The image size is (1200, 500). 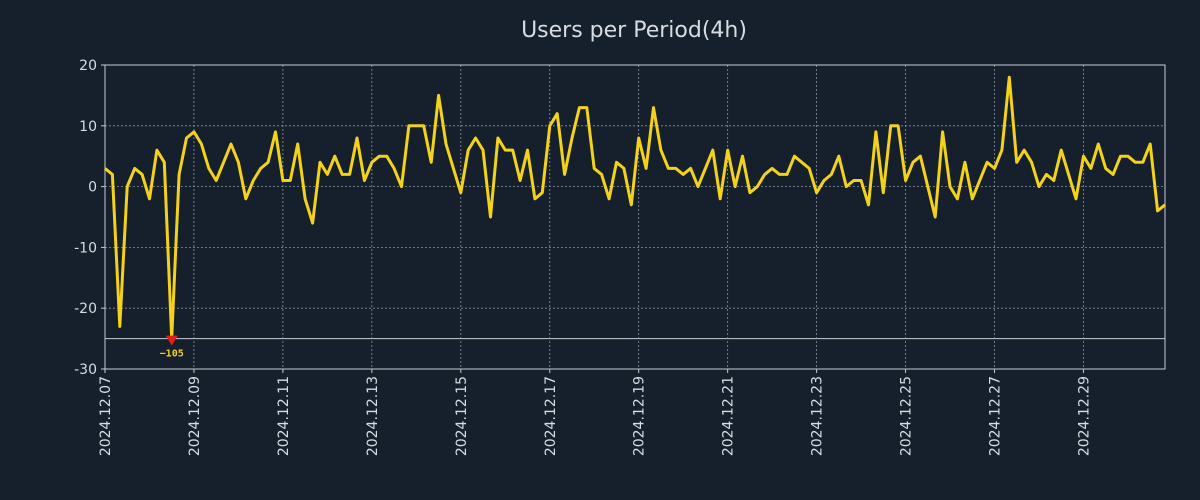 What do you see at coordinates (88, 127) in the screenshot?
I see `y-tick-label: 10` at bounding box center [88, 127].